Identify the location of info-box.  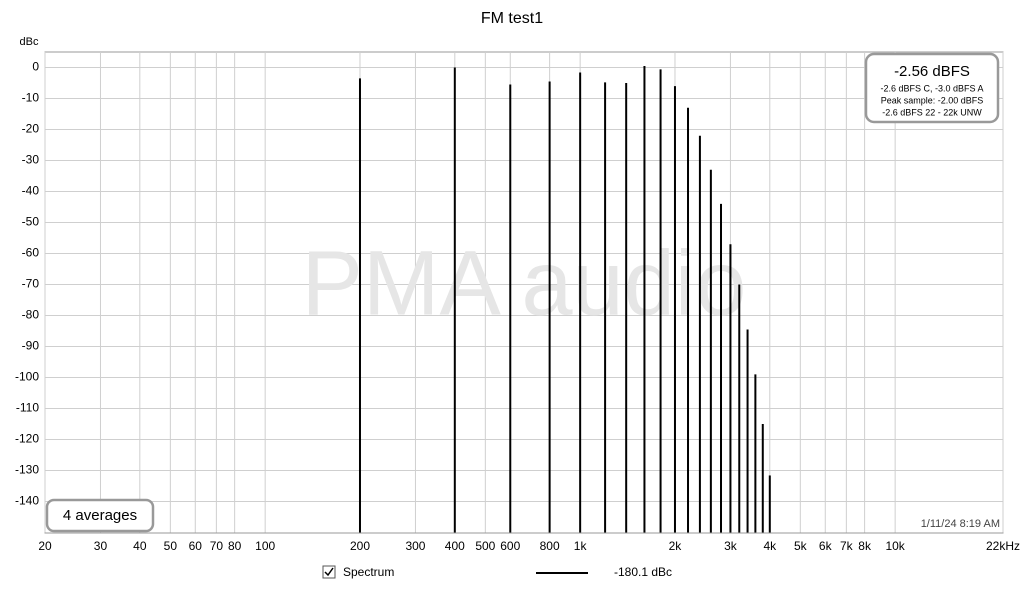
(932, 88).